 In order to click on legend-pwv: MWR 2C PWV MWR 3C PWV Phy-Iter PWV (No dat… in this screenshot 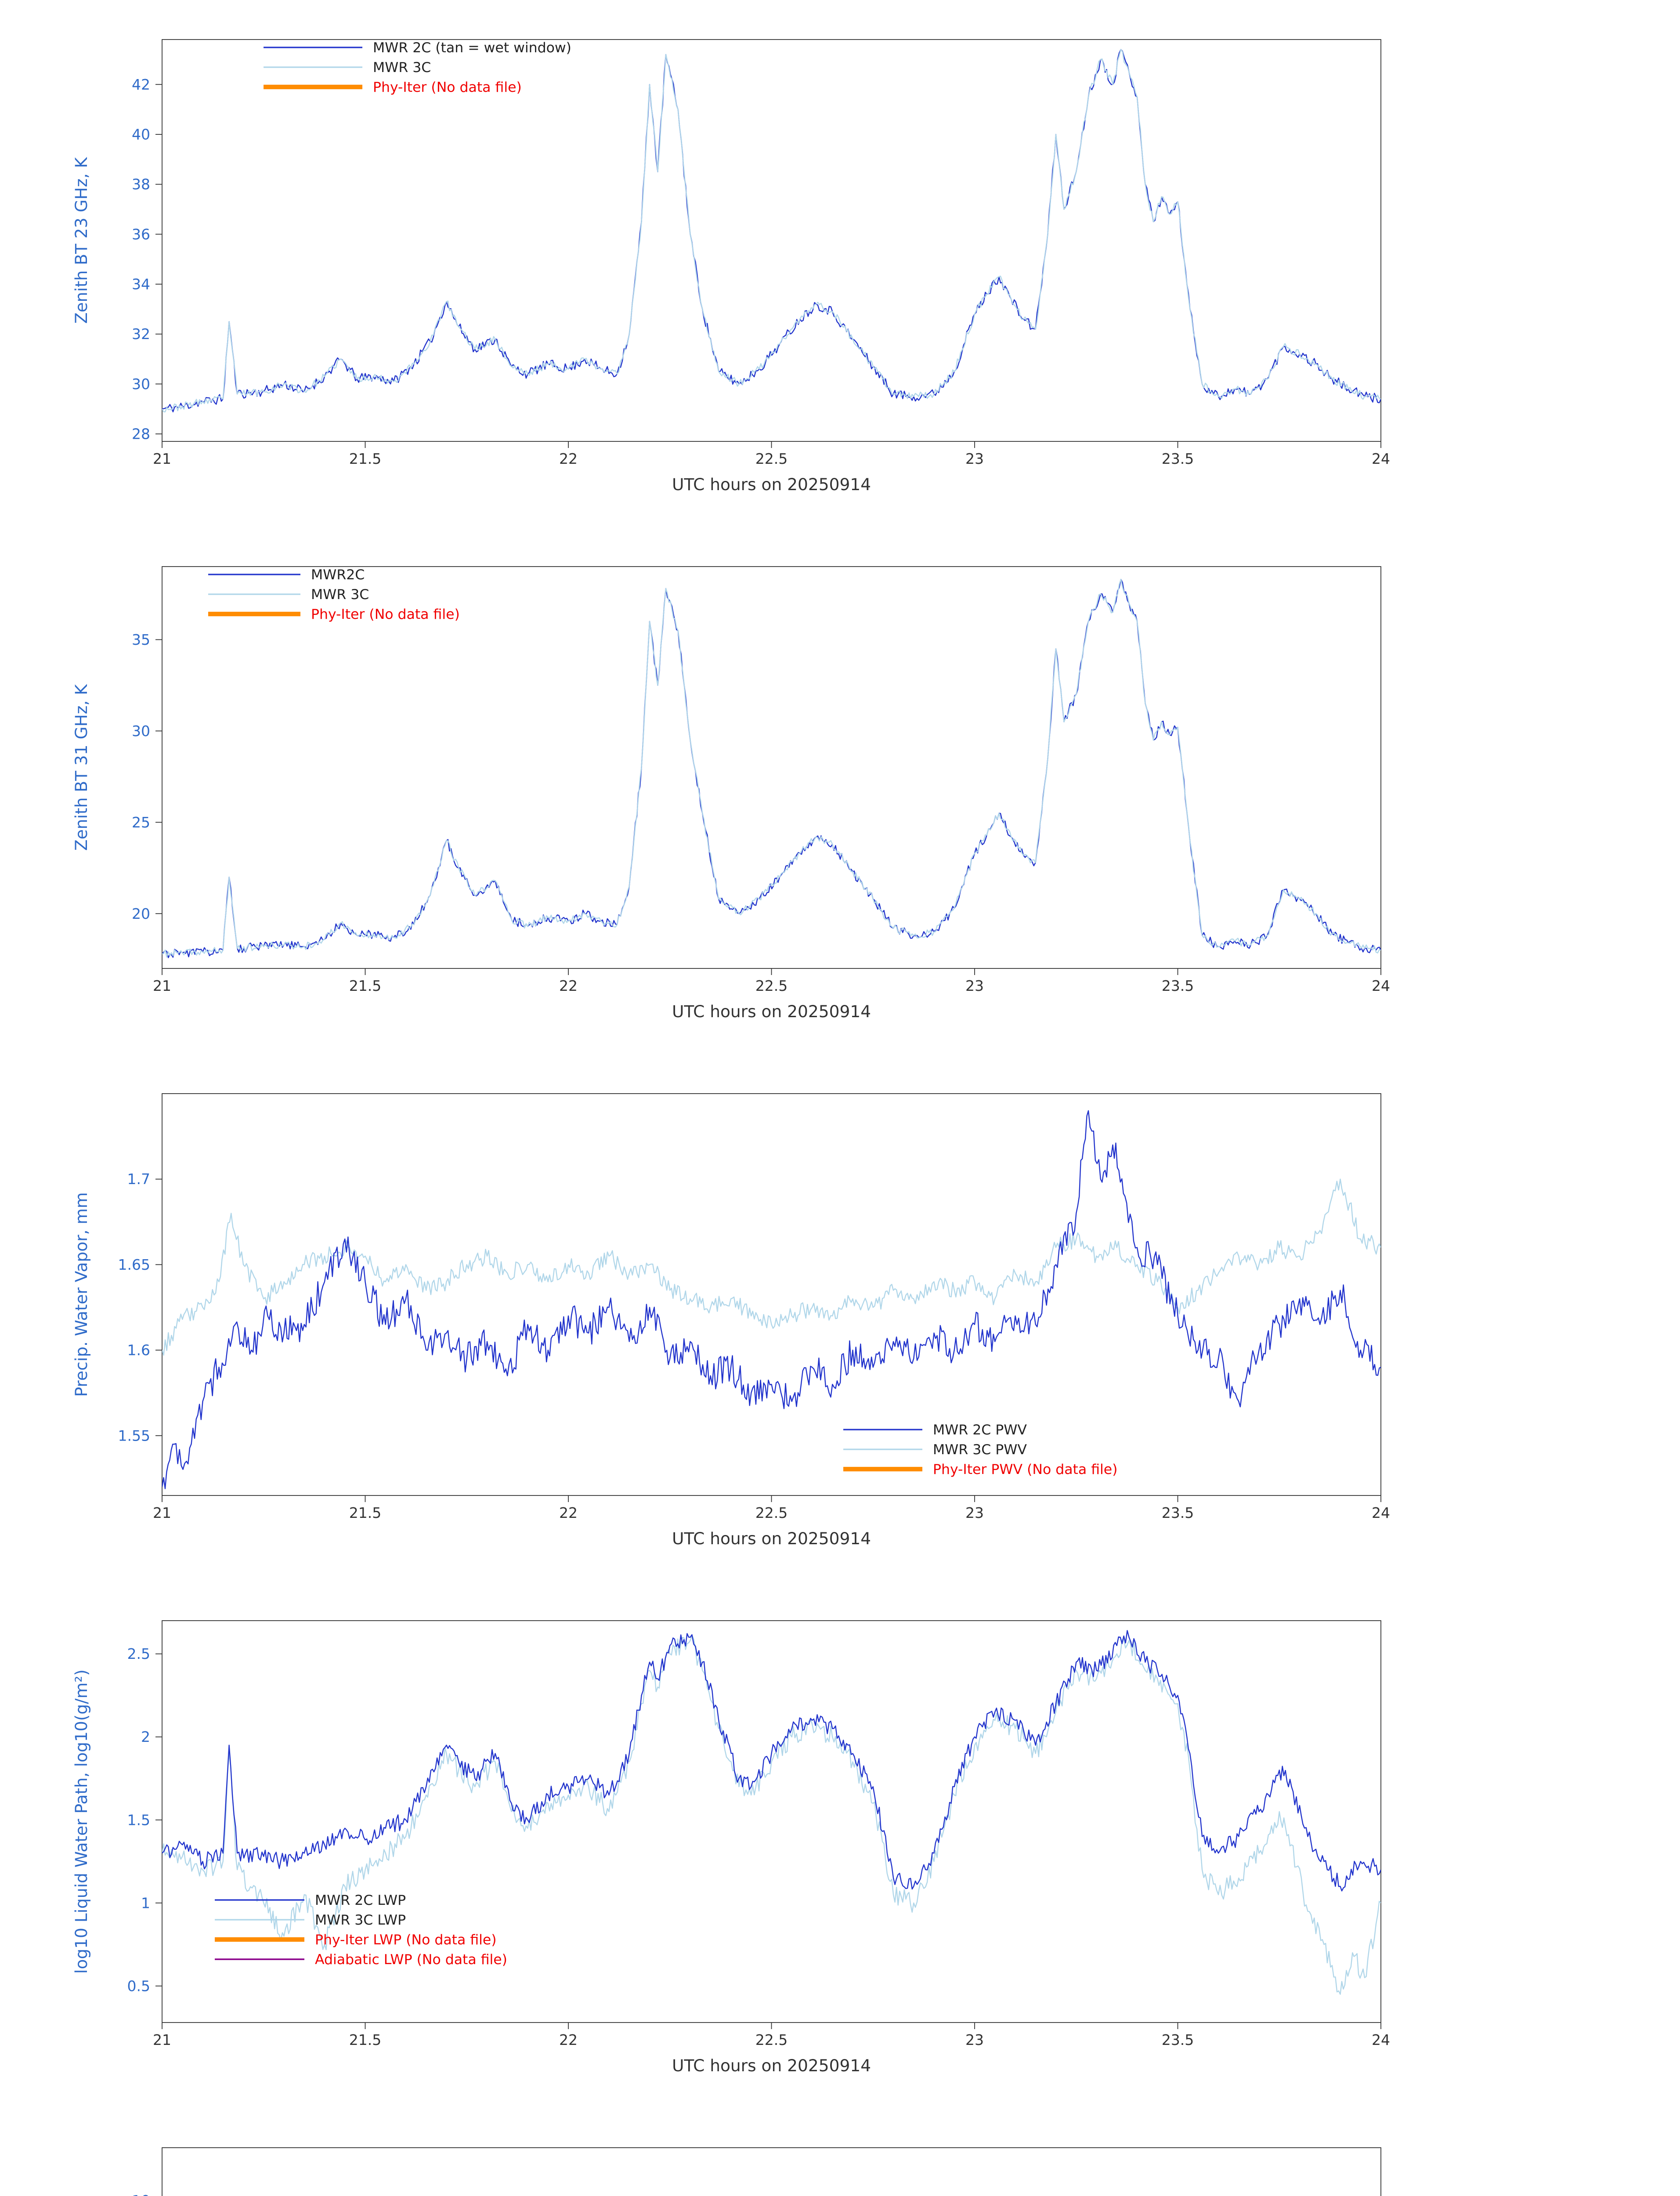, I will do `click(980, 1449)`.